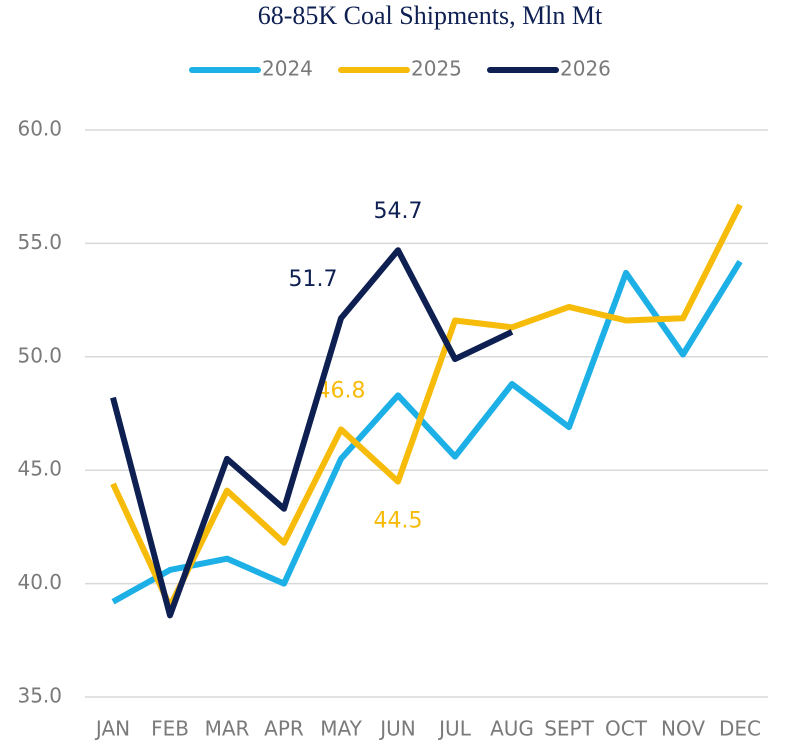 This screenshot has width=787, height=753. What do you see at coordinates (170, 729) in the screenshot?
I see `x-tick-label: FEB` at bounding box center [170, 729].